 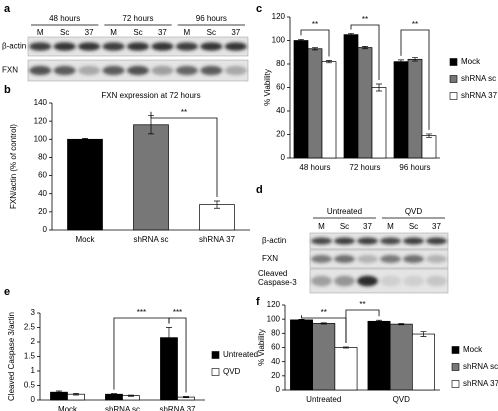 I want to click on legend-label: shRNA 37, so click(x=479, y=95).